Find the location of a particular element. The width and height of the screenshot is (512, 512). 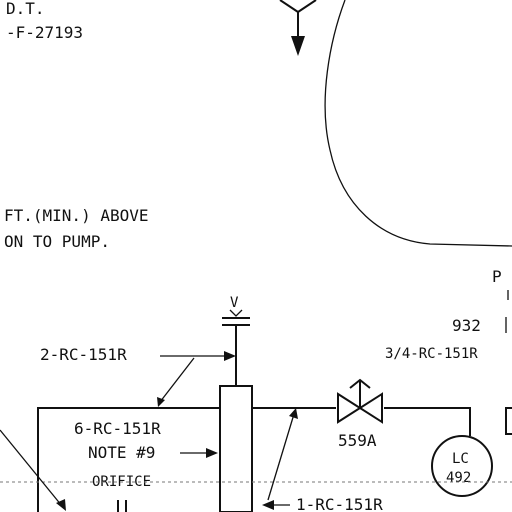

top-left-label-1: D.T. is located at coordinates (25, 9).